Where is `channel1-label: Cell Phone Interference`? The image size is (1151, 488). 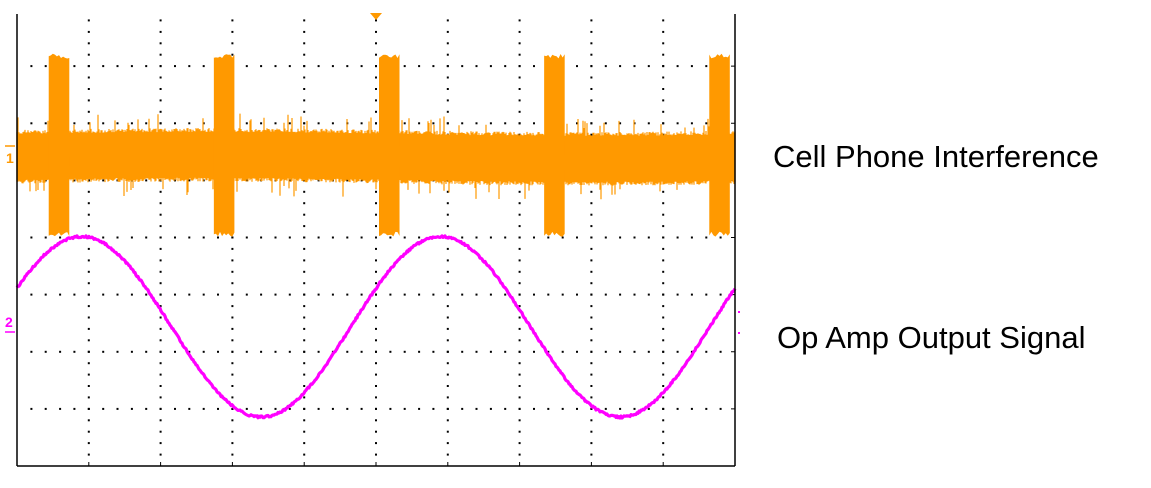
channel1-label: Cell Phone Interference is located at coordinates (936, 156).